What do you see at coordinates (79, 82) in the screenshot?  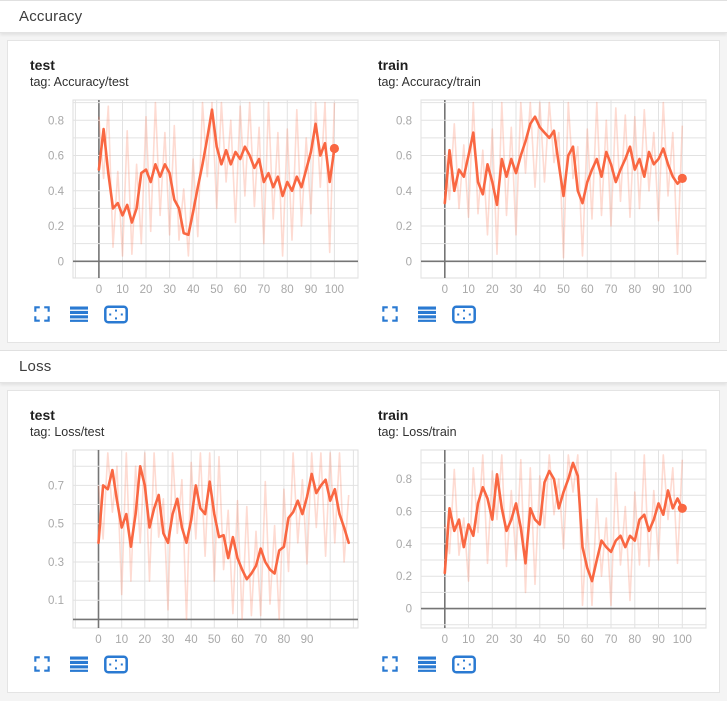 I see `chart-tag: tag: Accuracy/test` at bounding box center [79, 82].